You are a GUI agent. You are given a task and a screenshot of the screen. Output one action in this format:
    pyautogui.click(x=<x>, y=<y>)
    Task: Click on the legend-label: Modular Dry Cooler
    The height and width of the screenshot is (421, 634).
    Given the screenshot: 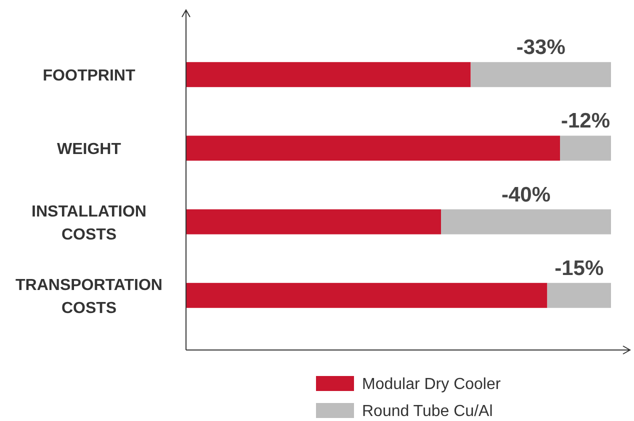 What is the action you would take?
    pyautogui.click(x=432, y=384)
    